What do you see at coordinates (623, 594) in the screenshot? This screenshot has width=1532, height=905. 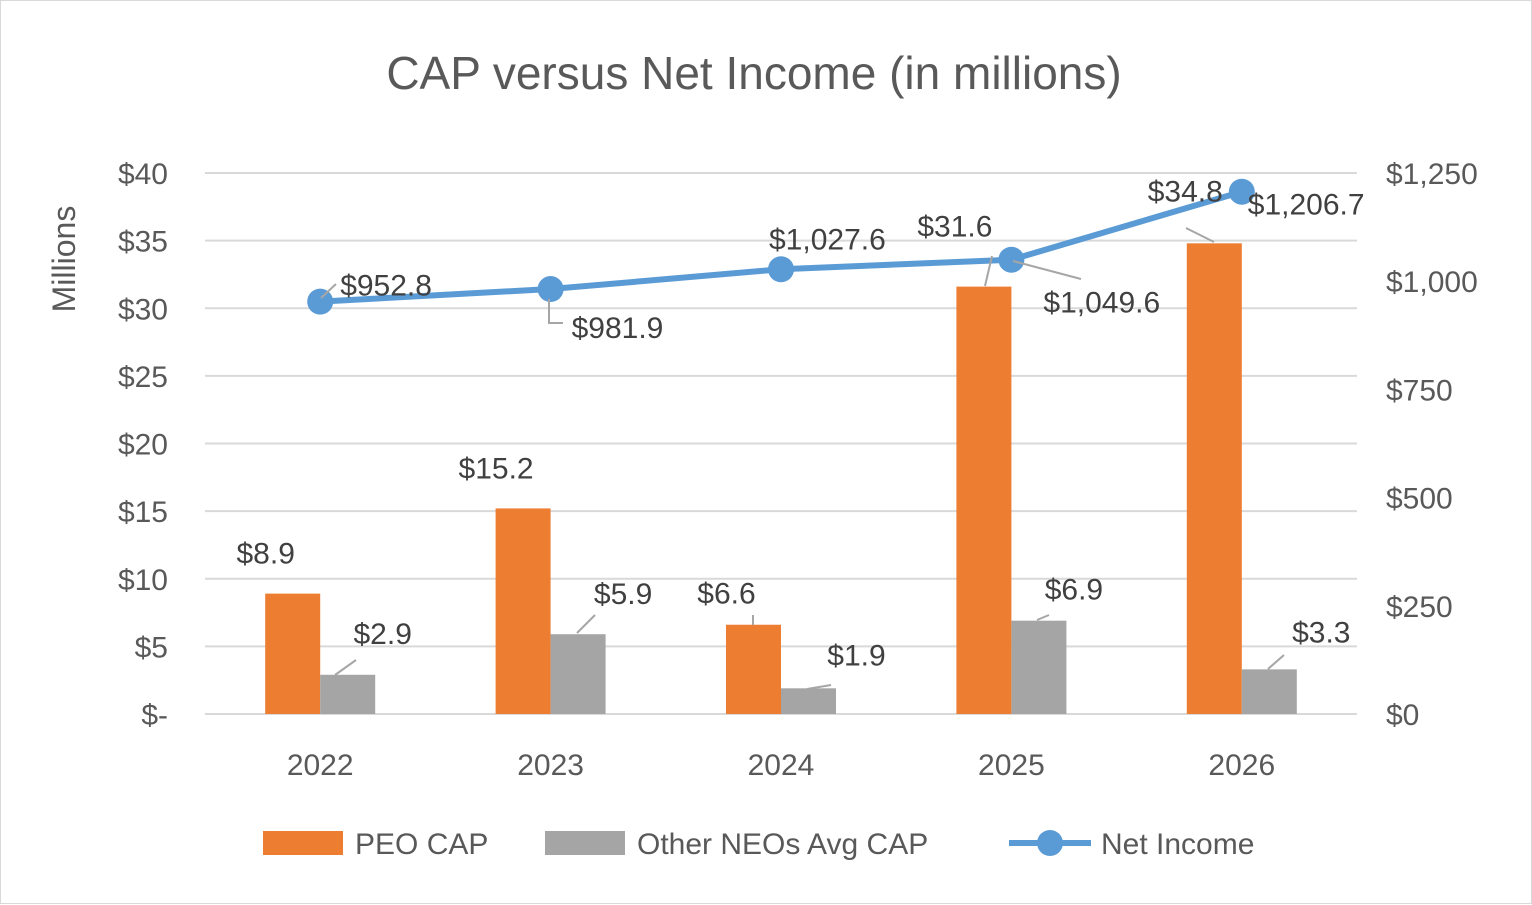 I see `other-neos-data-label: $5.9` at bounding box center [623, 594].